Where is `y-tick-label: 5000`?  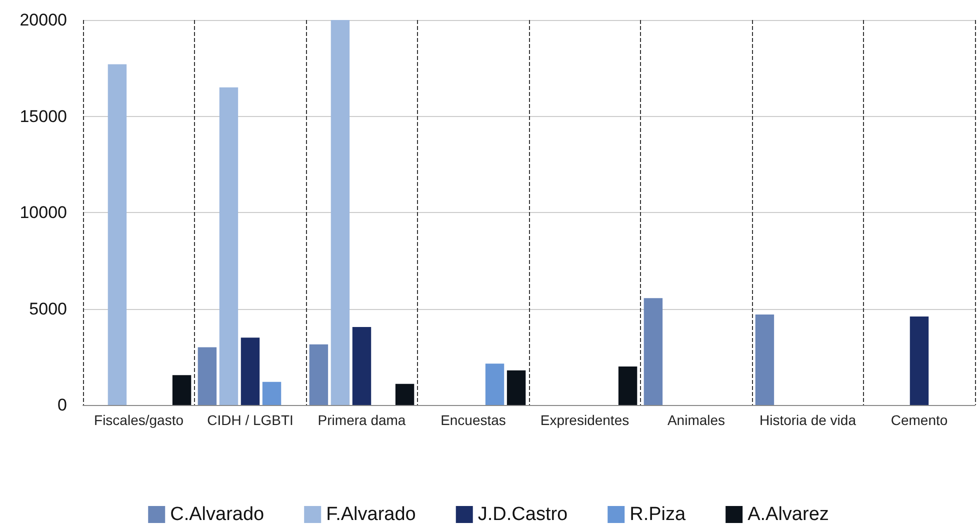 y-tick-label: 5000 is located at coordinates (48, 308).